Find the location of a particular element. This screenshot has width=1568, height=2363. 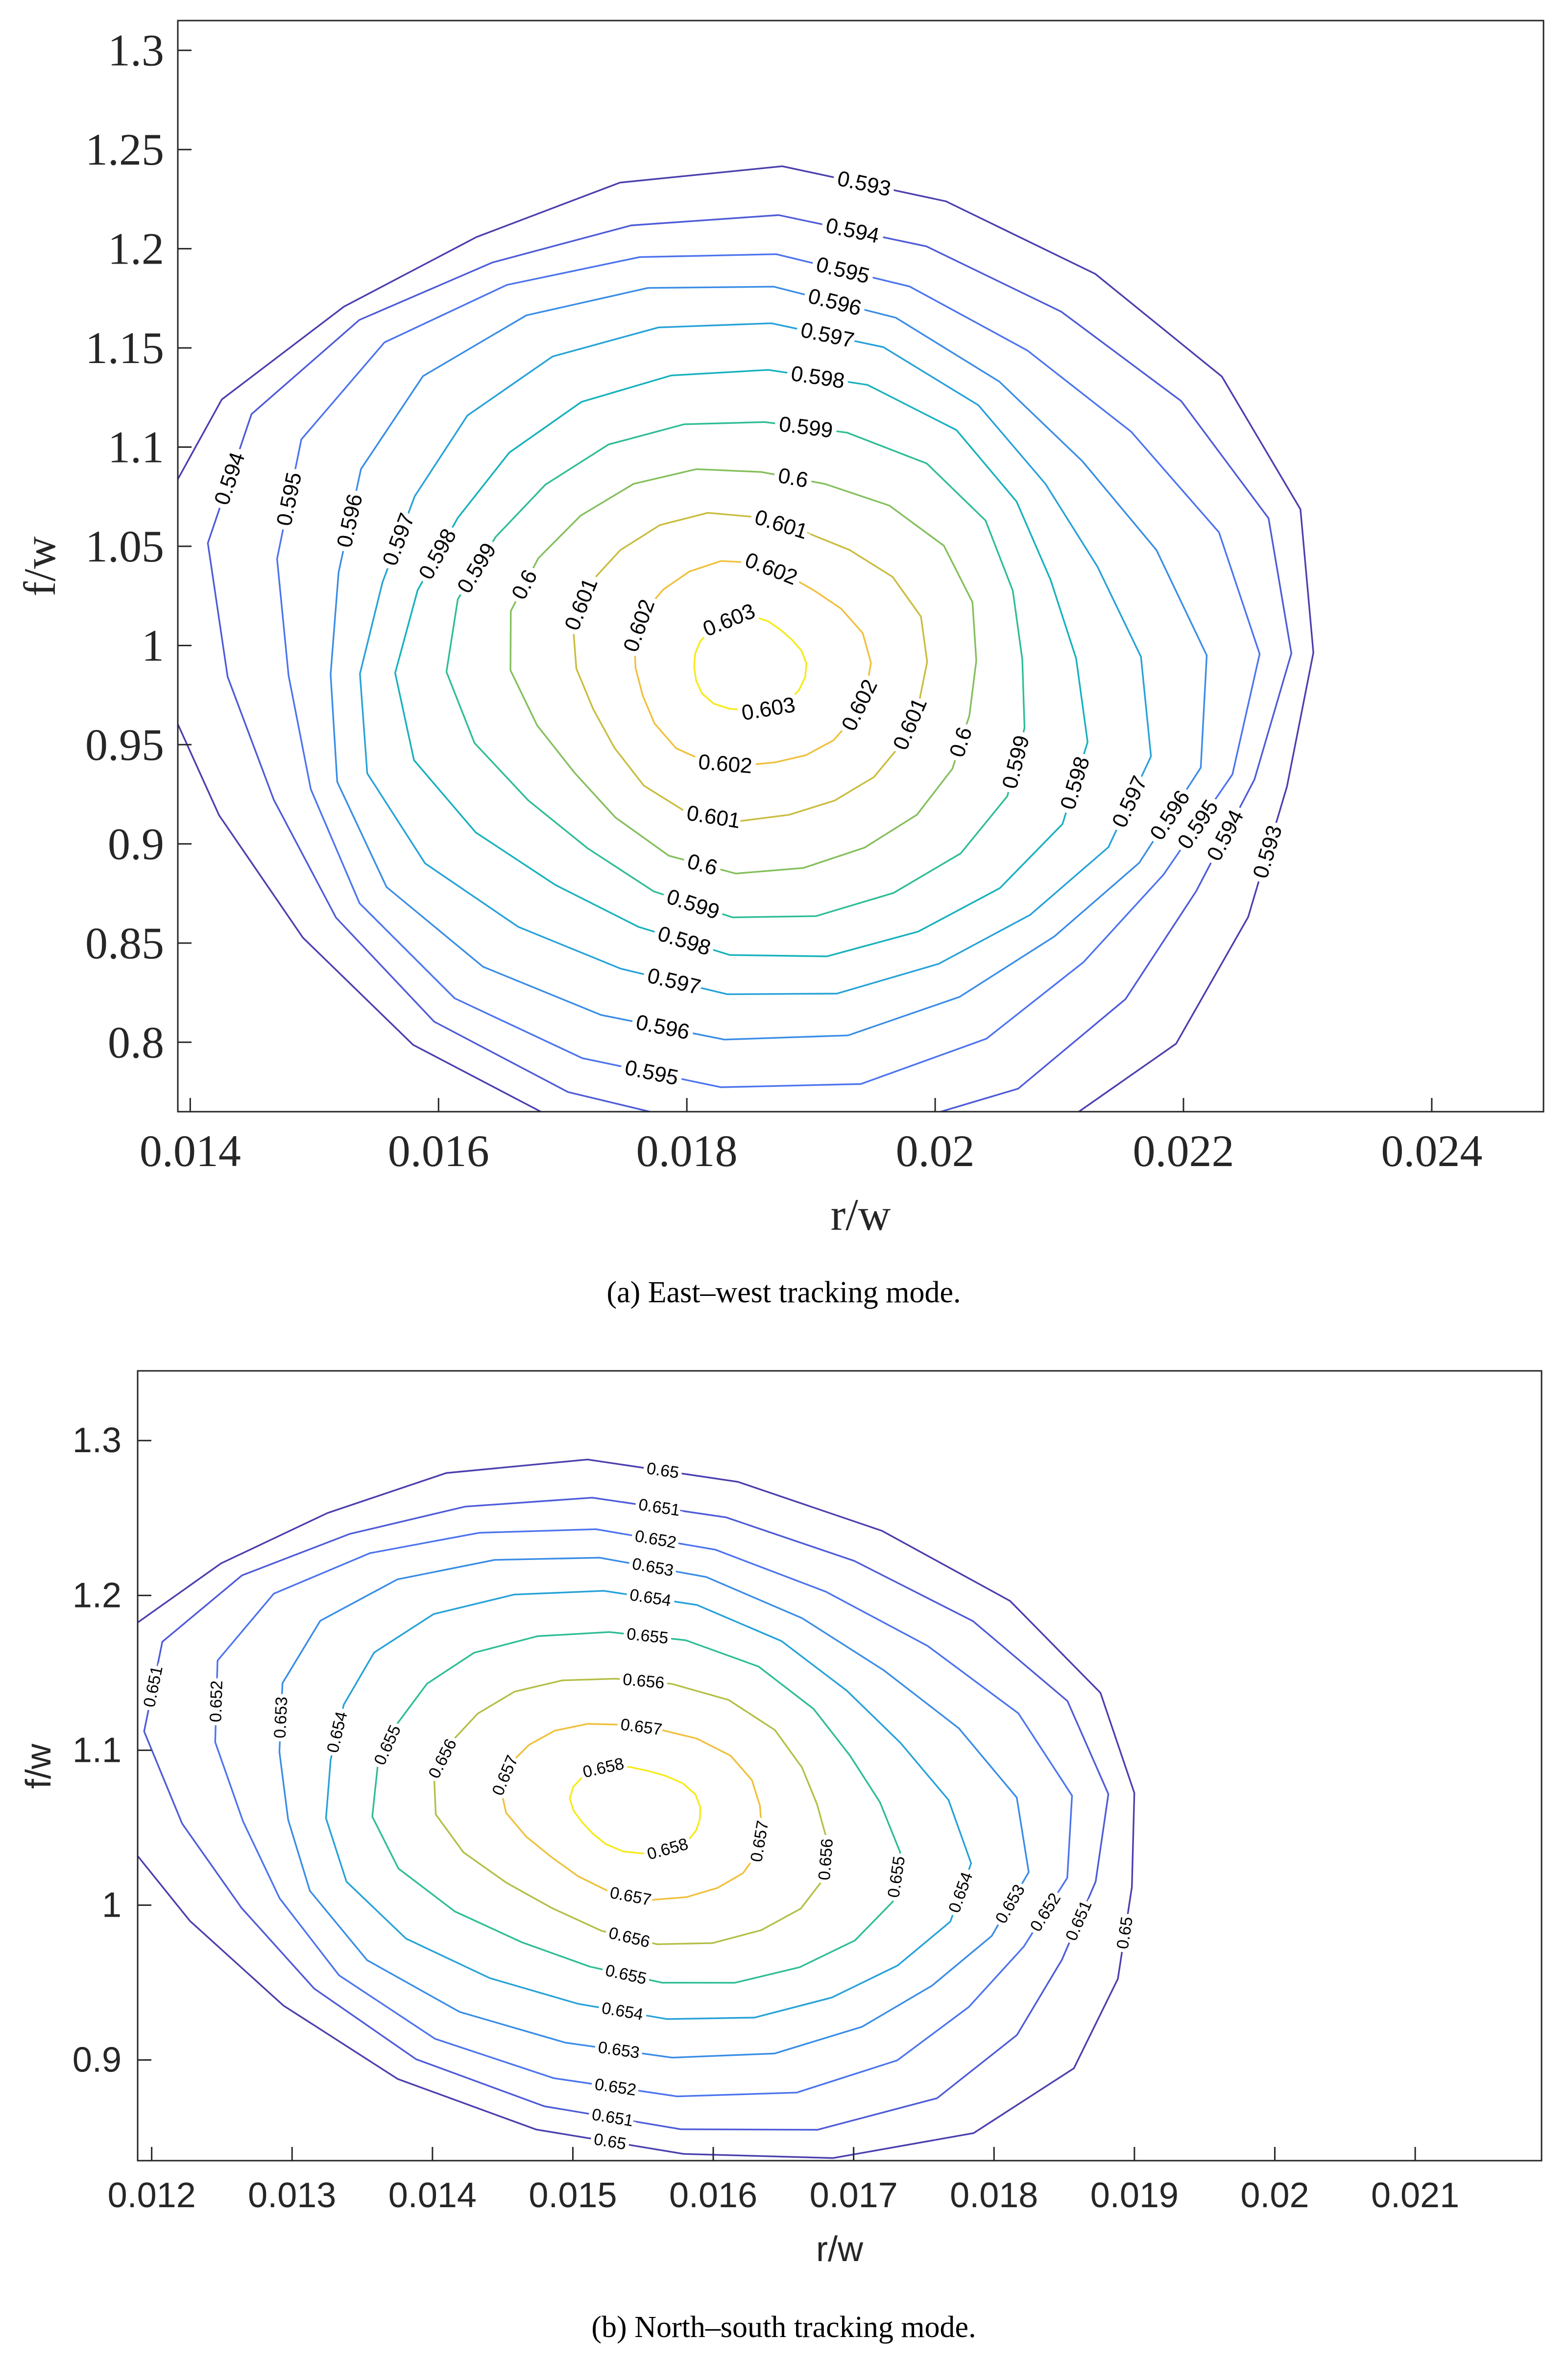

x-tick-label: 0.014 is located at coordinates (432, 2195).